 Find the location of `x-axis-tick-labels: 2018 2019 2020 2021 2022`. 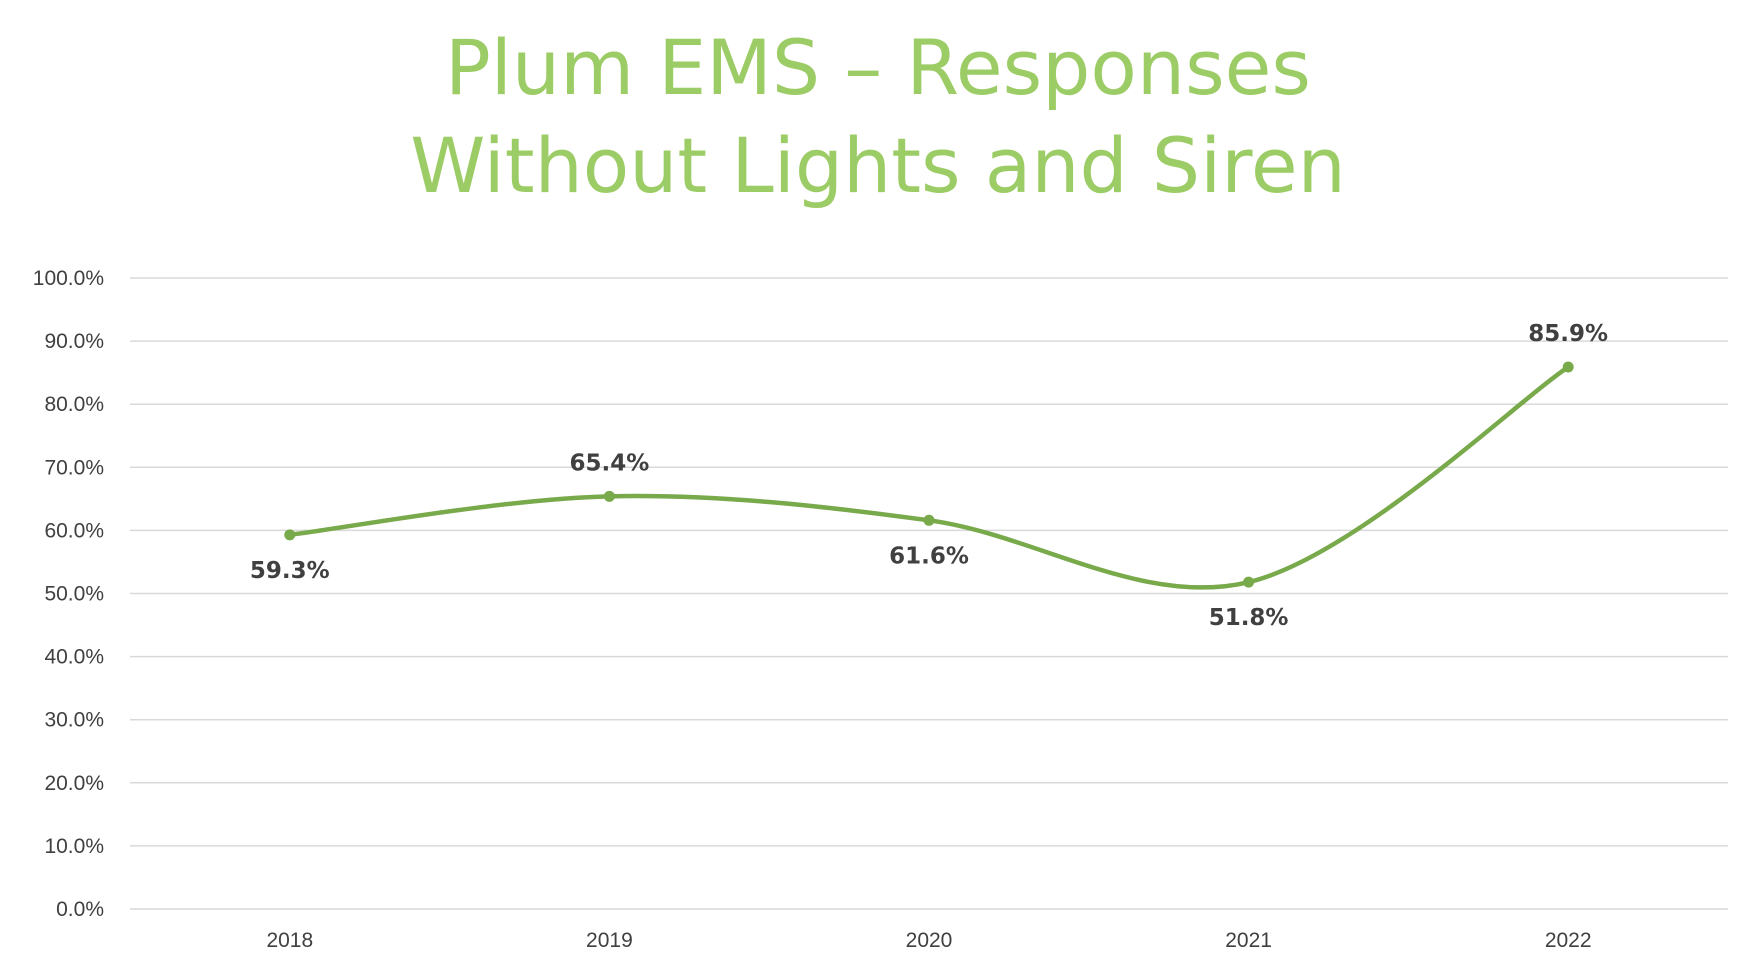

x-axis-tick-labels: 2018 2019 2020 2021 2022 is located at coordinates (928, 940).